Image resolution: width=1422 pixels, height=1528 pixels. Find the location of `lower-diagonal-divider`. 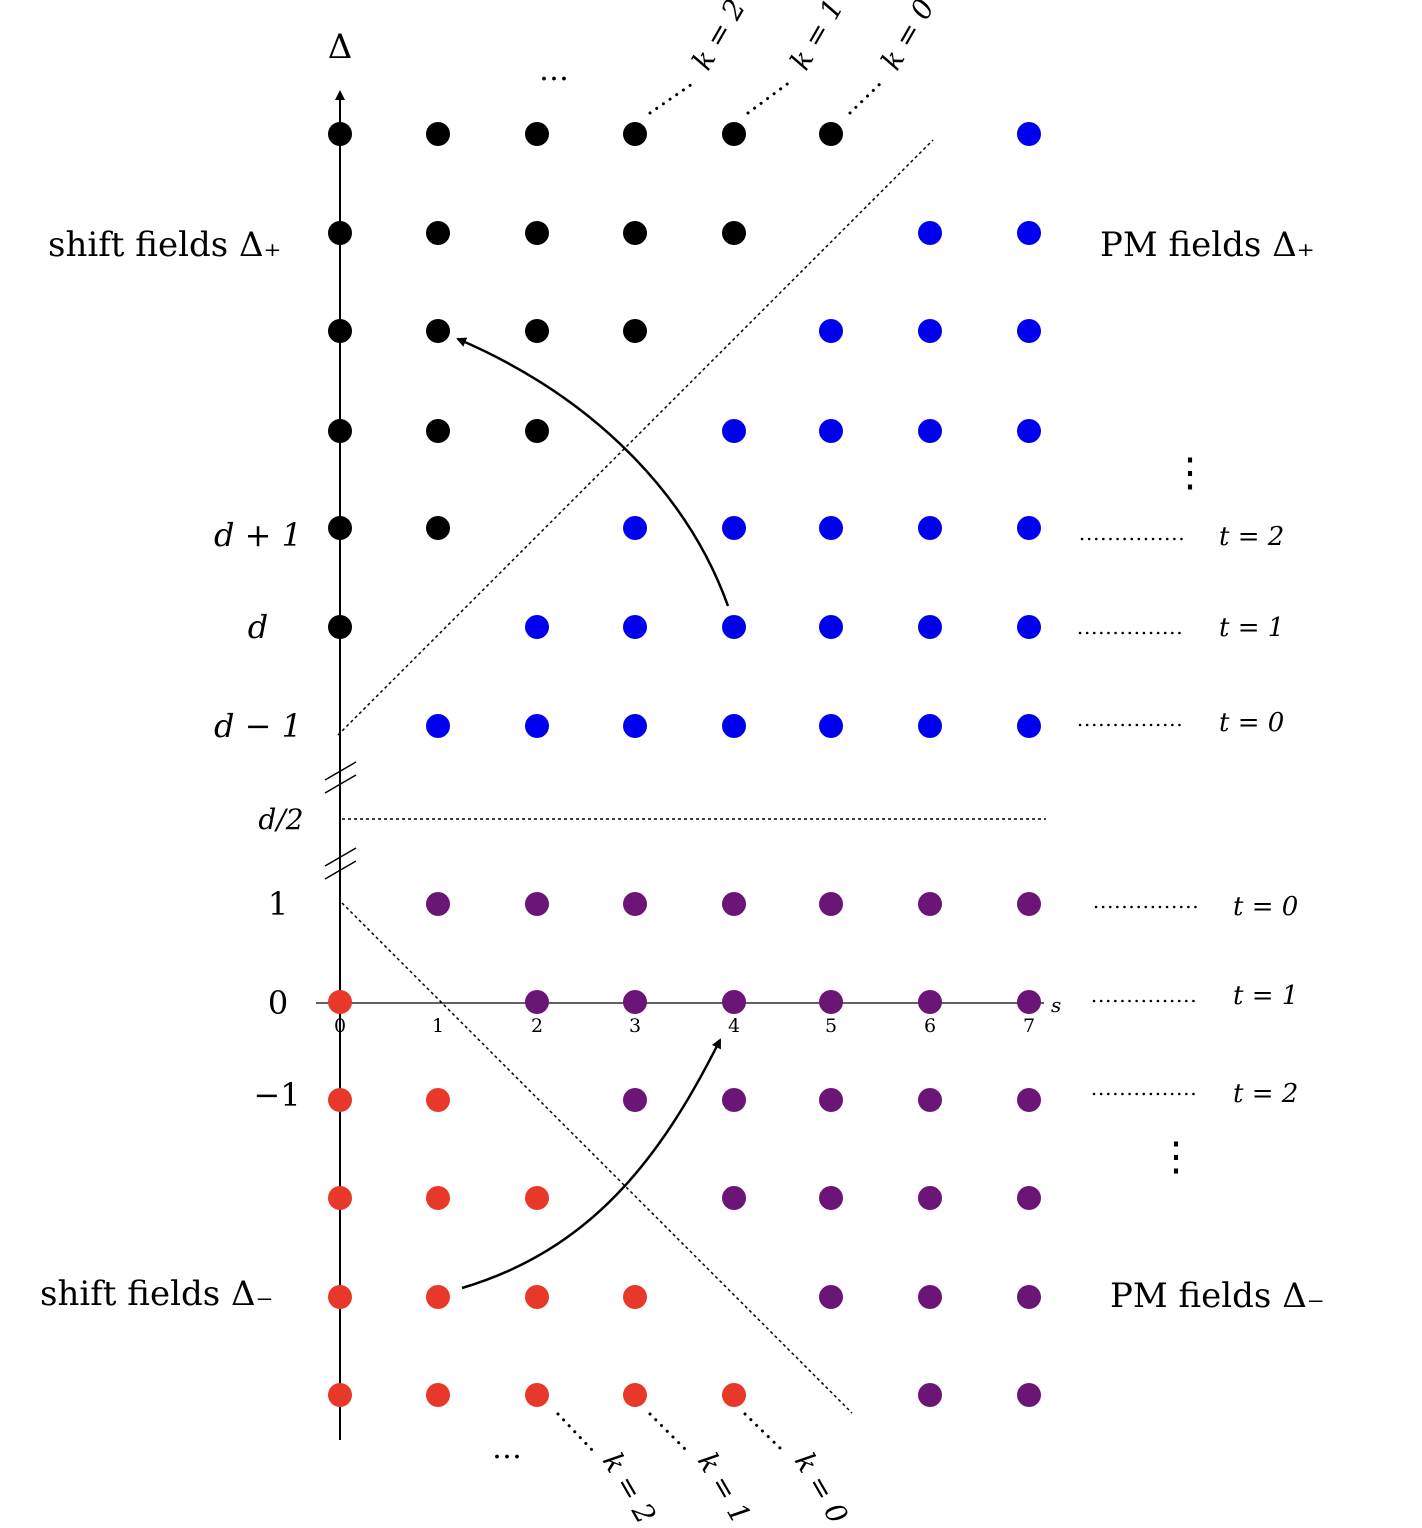

lower-diagonal-divider is located at coordinates (597, 1158).